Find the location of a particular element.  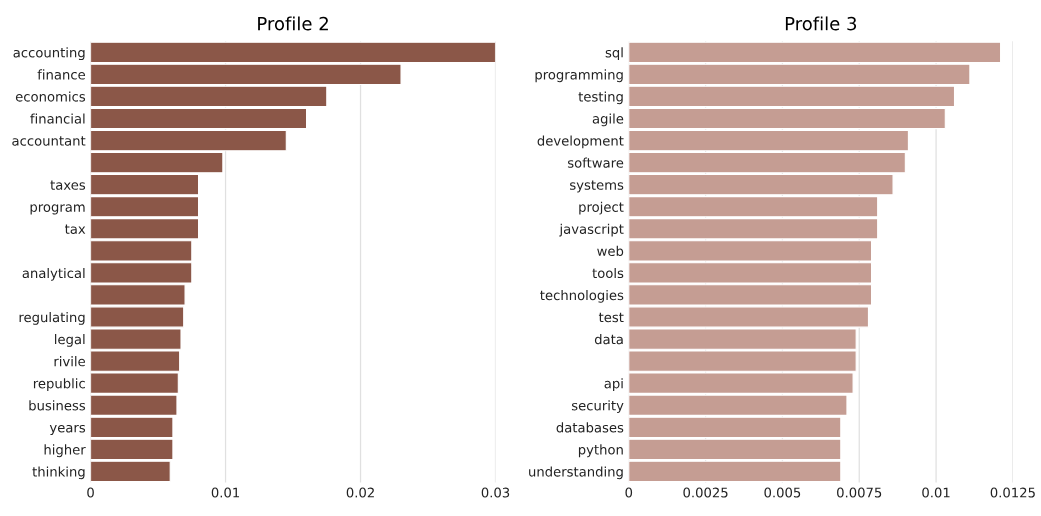

y-tick-label: software is located at coordinates (595, 162).